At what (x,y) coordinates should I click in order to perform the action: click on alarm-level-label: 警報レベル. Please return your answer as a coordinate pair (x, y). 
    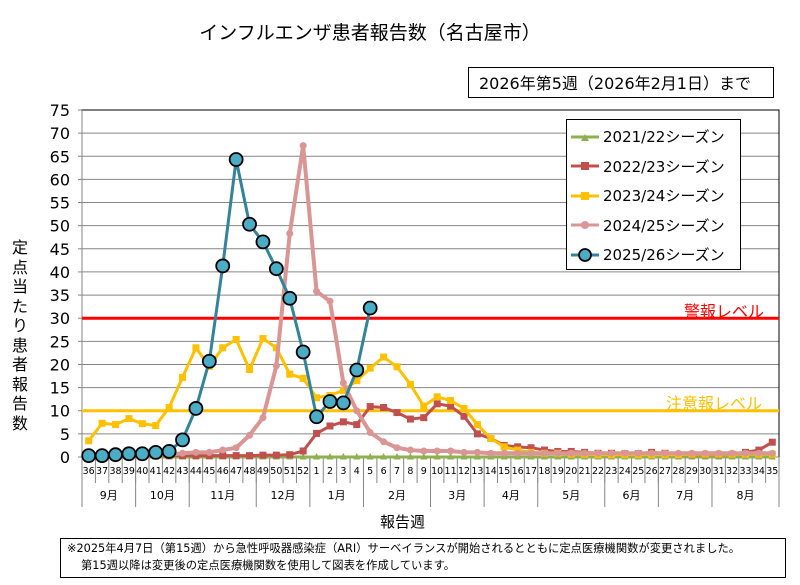
    Looking at the image, I should click on (724, 311).